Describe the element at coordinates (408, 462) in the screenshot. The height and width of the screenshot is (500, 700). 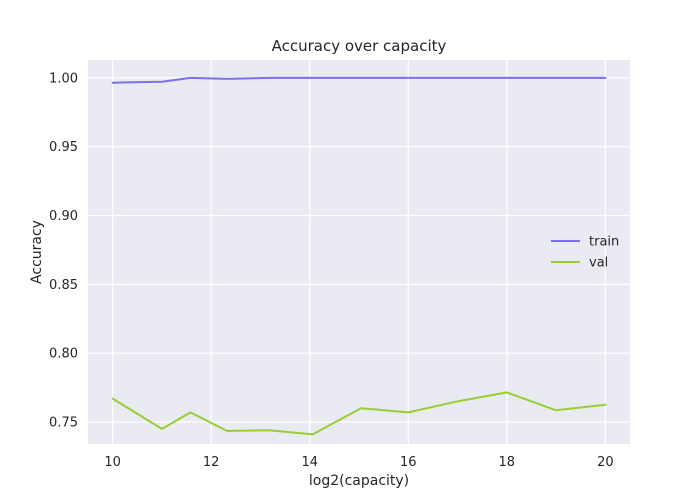
I see `x-tick-label: 16` at that location.